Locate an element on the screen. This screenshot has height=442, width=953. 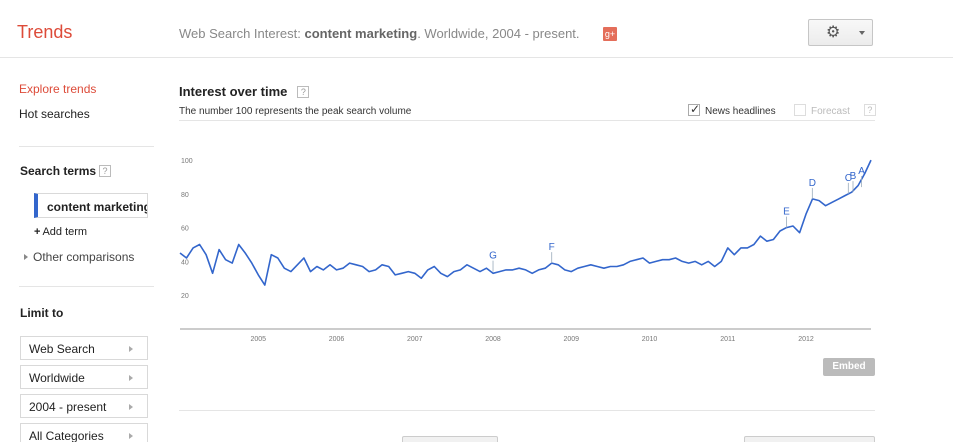
settings-button: ⚙ is located at coordinates (840, 32).